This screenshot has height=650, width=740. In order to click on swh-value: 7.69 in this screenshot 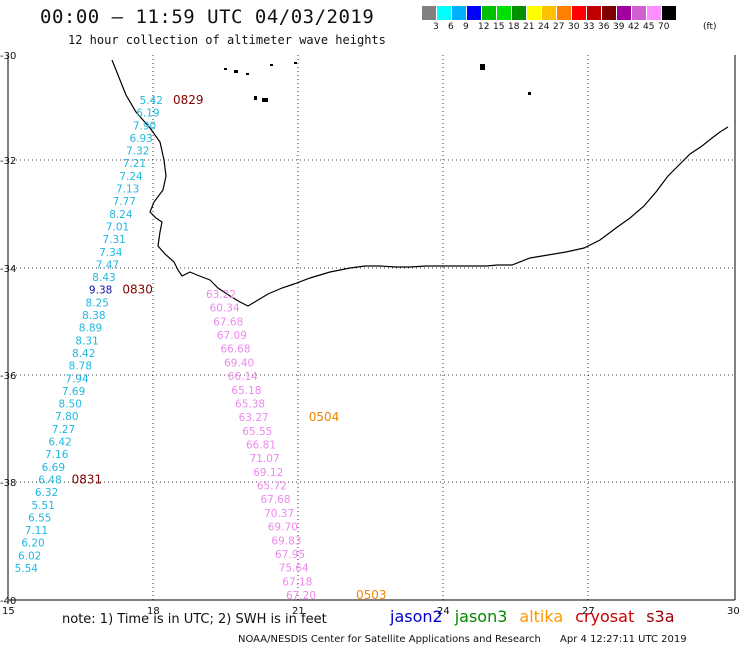, I will do `click(73, 392)`.